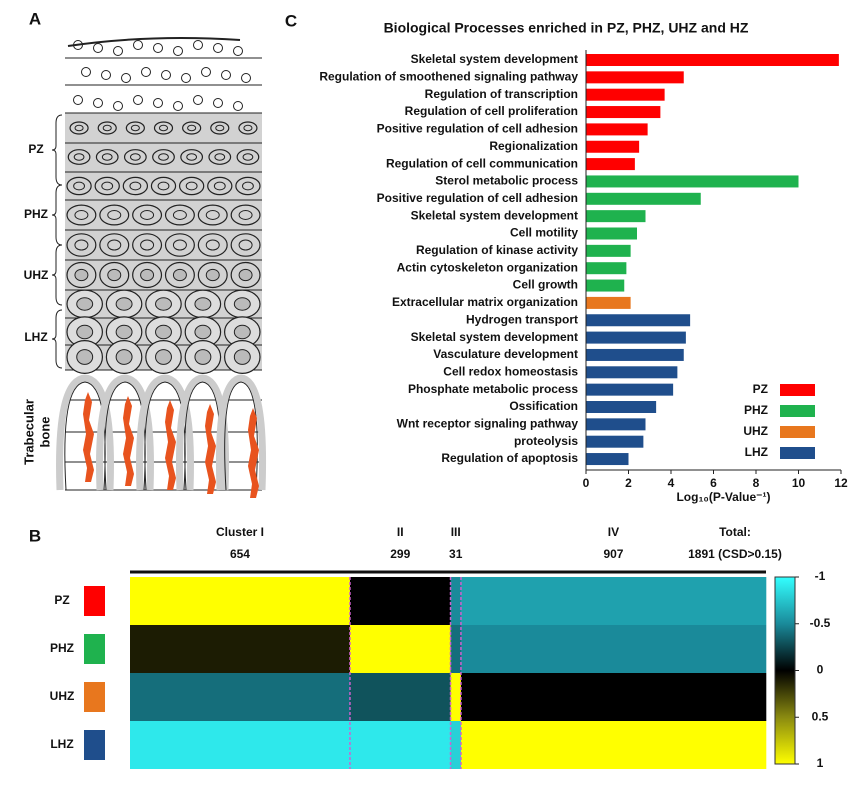 This screenshot has width=854, height=789. I want to click on column-label: II, so click(400, 532).